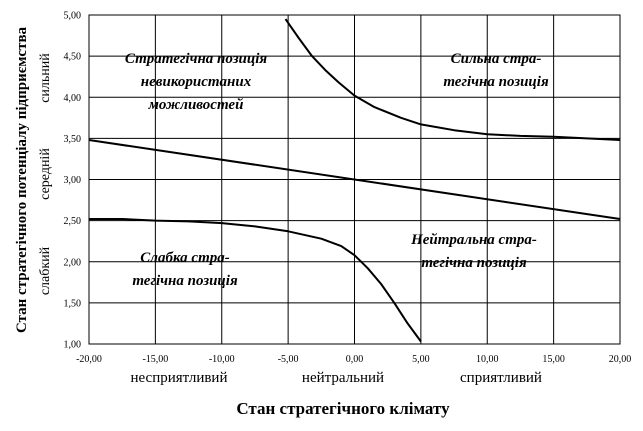 This screenshot has width=643, height=431. I want to click on x-tick-label: 20,00, so click(620, 359).